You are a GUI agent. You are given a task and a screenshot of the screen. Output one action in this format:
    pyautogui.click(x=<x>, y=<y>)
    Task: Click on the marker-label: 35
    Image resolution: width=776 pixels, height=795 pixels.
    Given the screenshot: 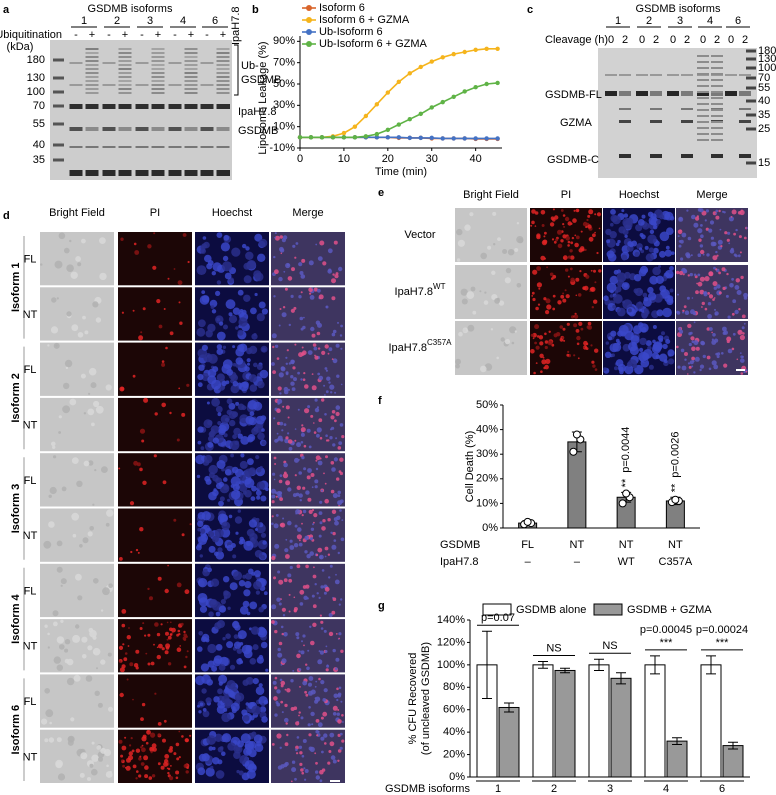 What is the action you would take?
    pyautogui.click(x=764, y=115)
    